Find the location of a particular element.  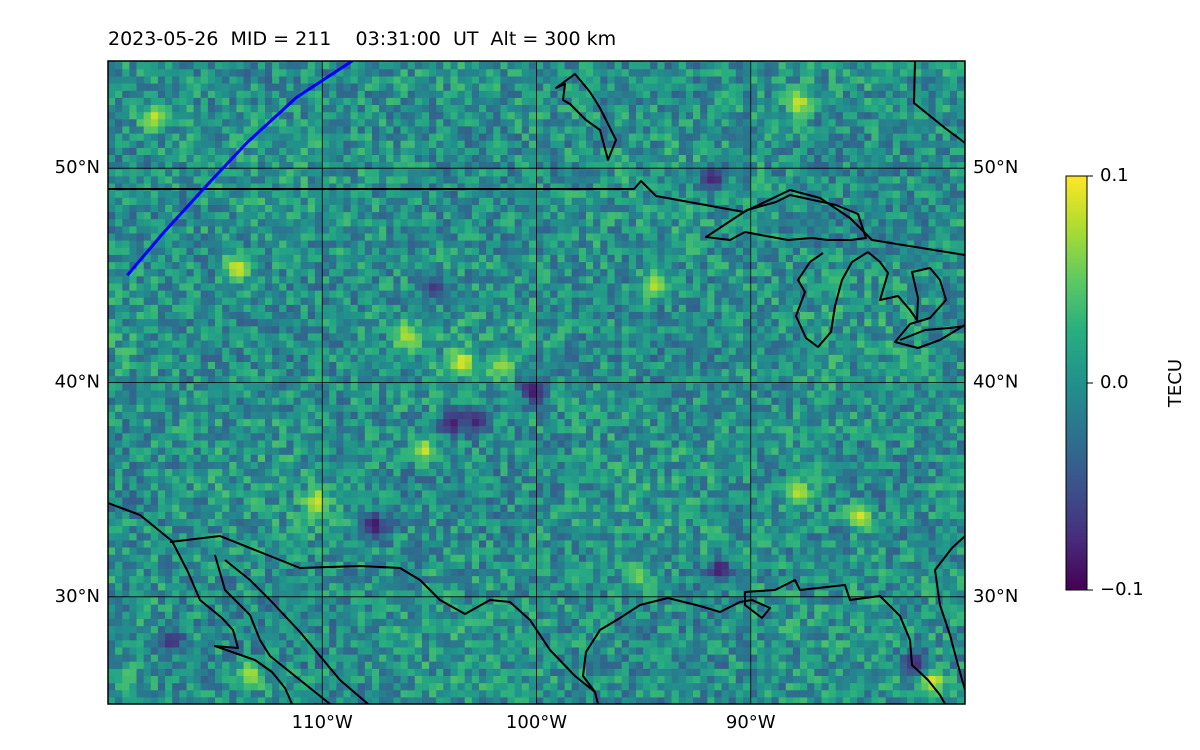

lon-label: 100°W is located at coordinates (536, 722).